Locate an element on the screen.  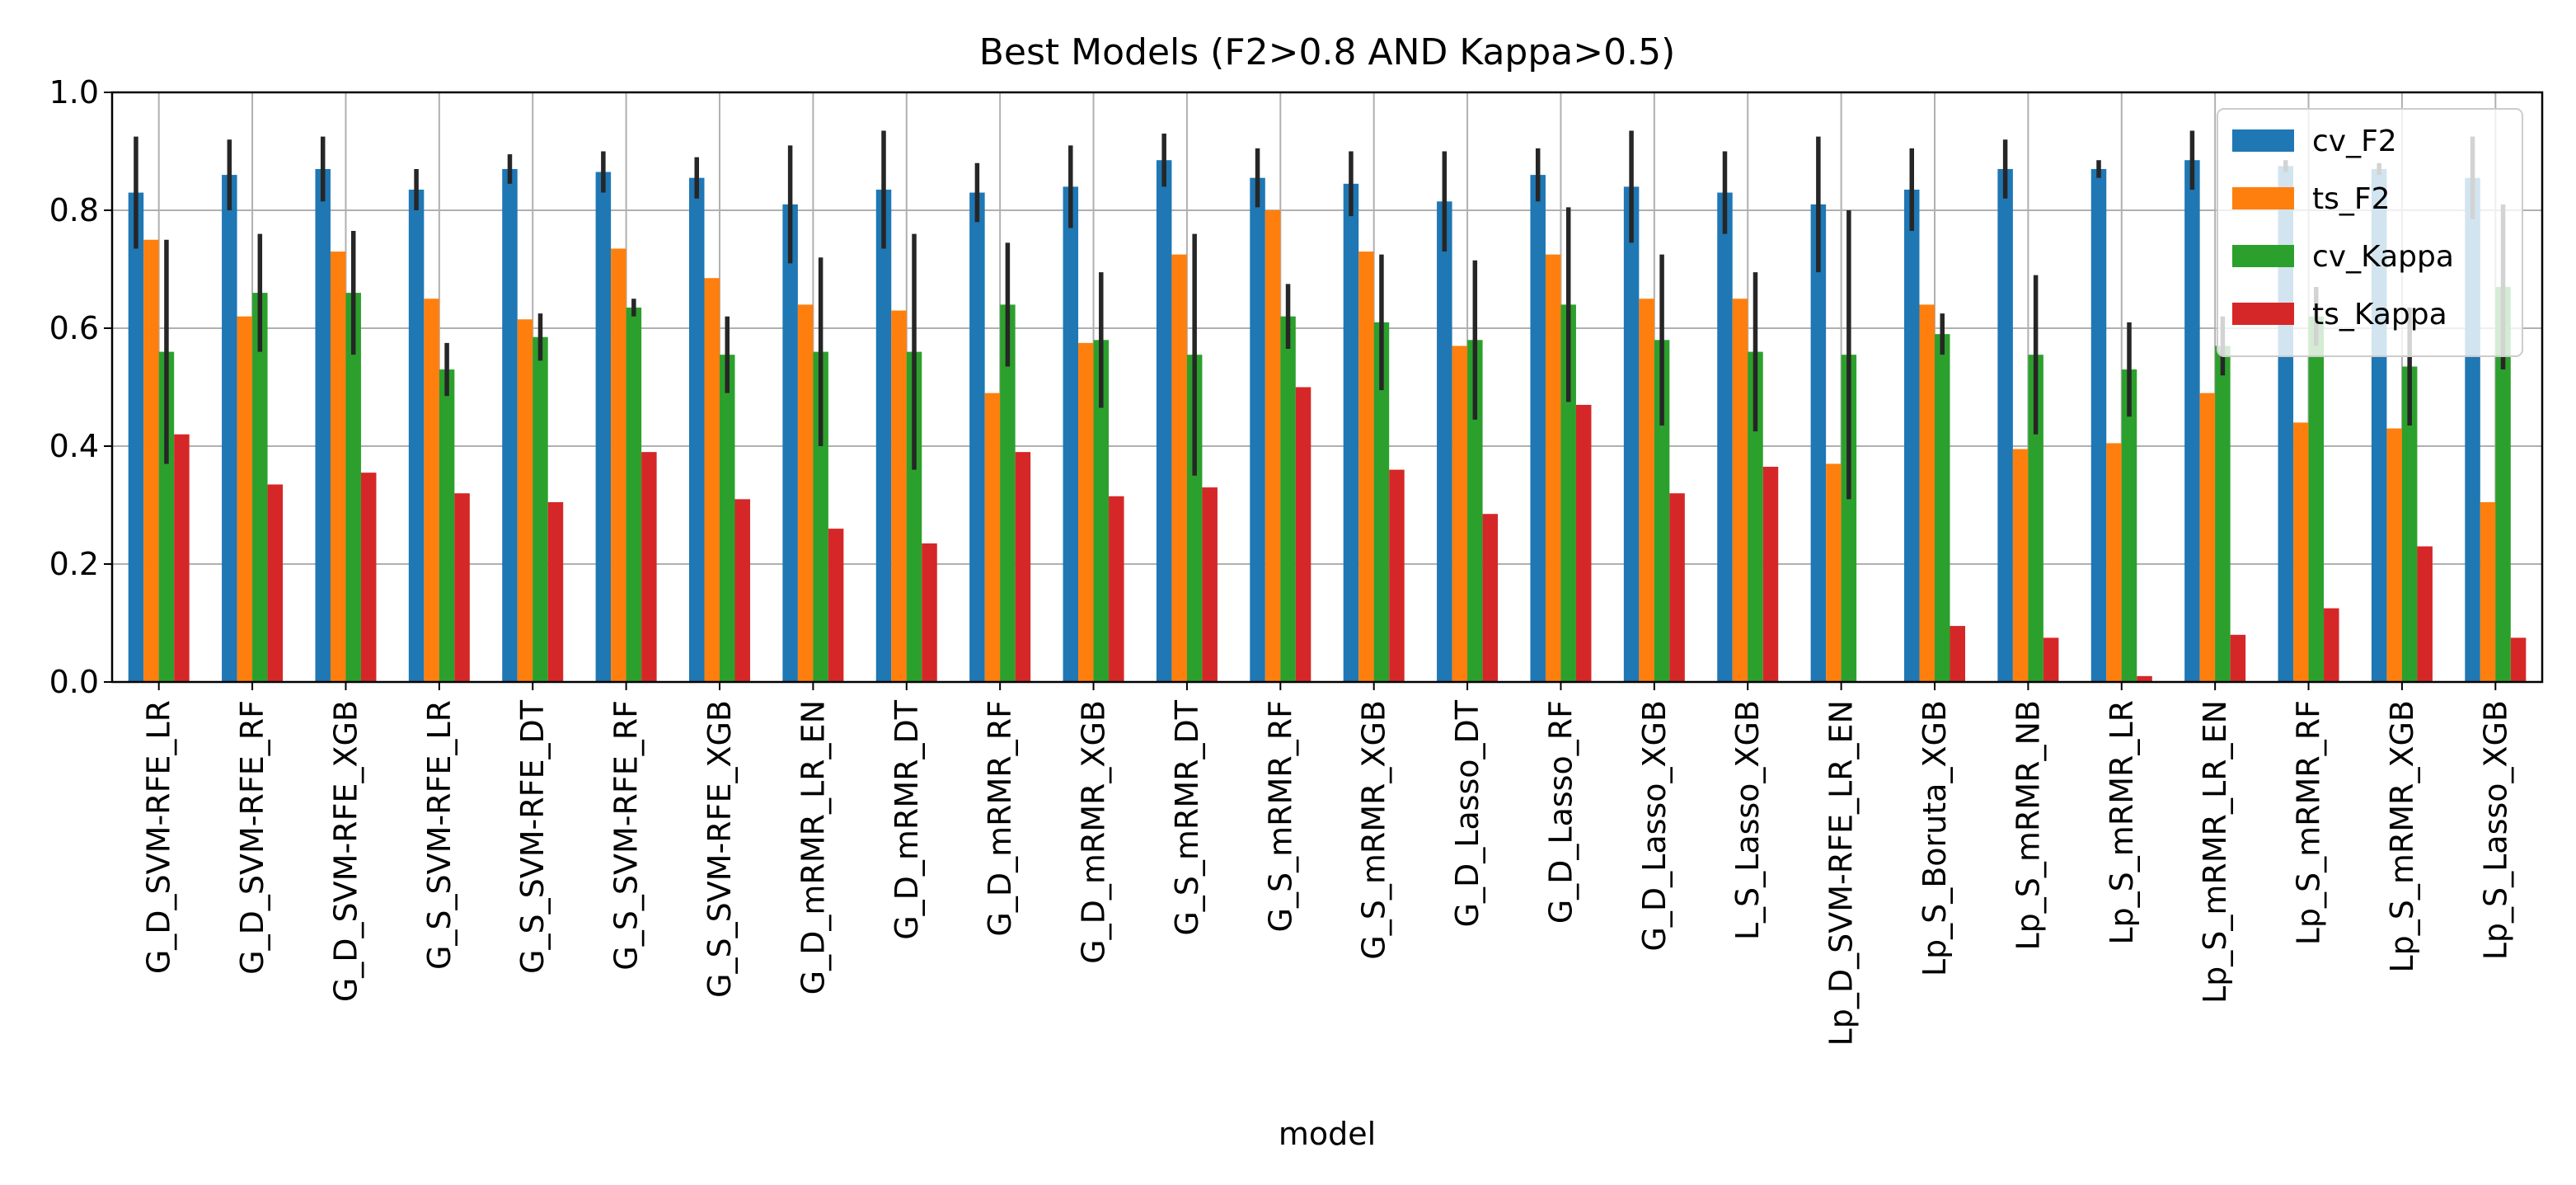
legend-swatch-cv_F2 is located at coordinates (2263, 140).